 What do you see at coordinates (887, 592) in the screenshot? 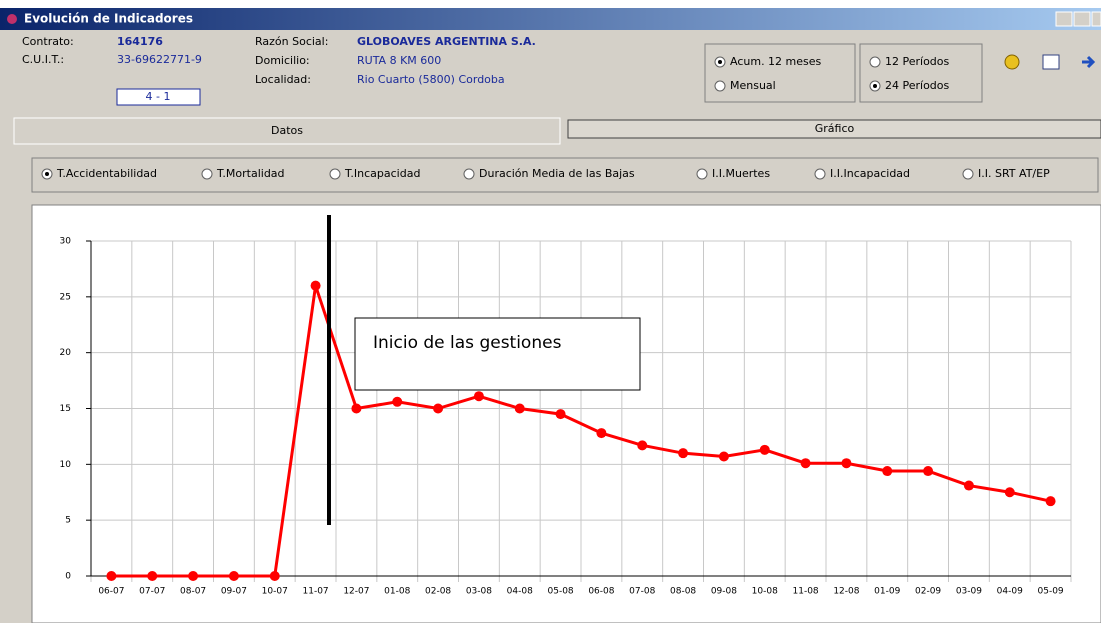
I see `x-tick-label: 01-09` at bounding box center [887, 592].